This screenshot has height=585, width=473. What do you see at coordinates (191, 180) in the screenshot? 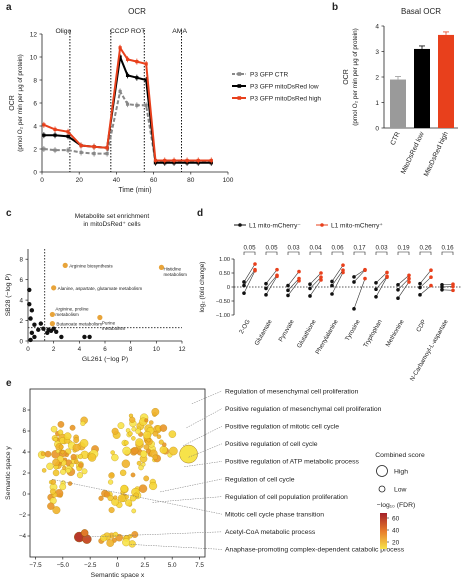
I see `x-tick-label: 80` at bounding box center [191, 180].